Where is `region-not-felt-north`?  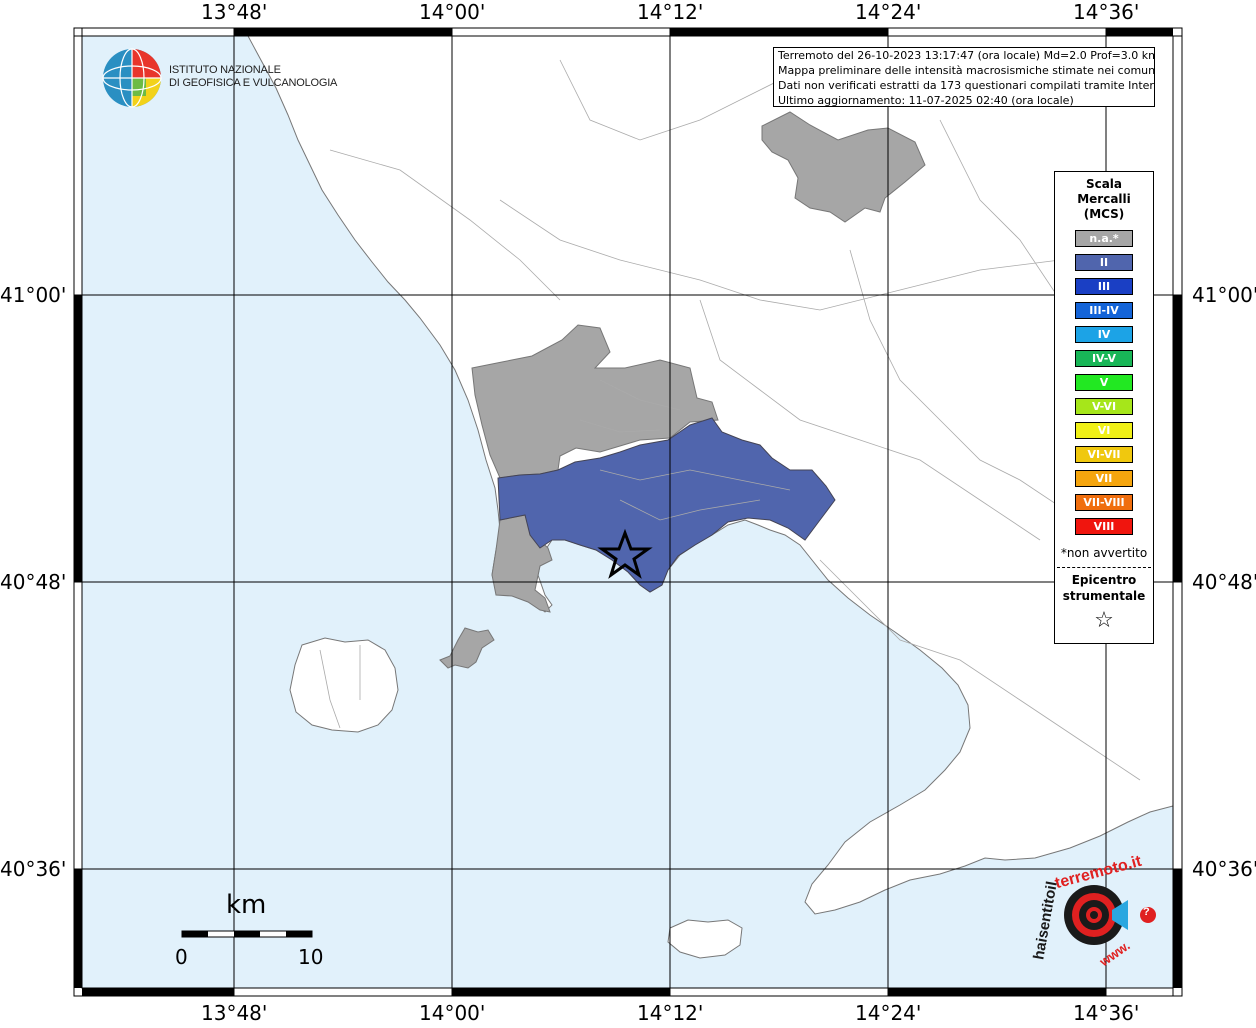 region-not-felt-north is located at coordinates (843, 167).